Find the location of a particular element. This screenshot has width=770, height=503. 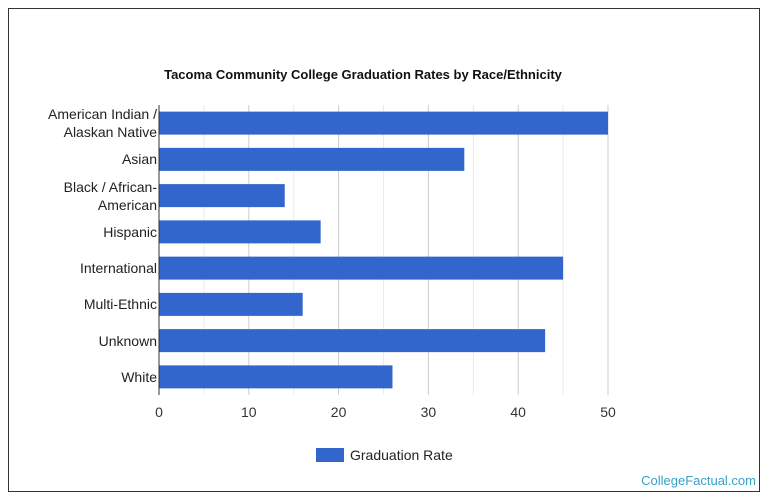

category-label-line: Hispanic is located at coordinates (130, 231).